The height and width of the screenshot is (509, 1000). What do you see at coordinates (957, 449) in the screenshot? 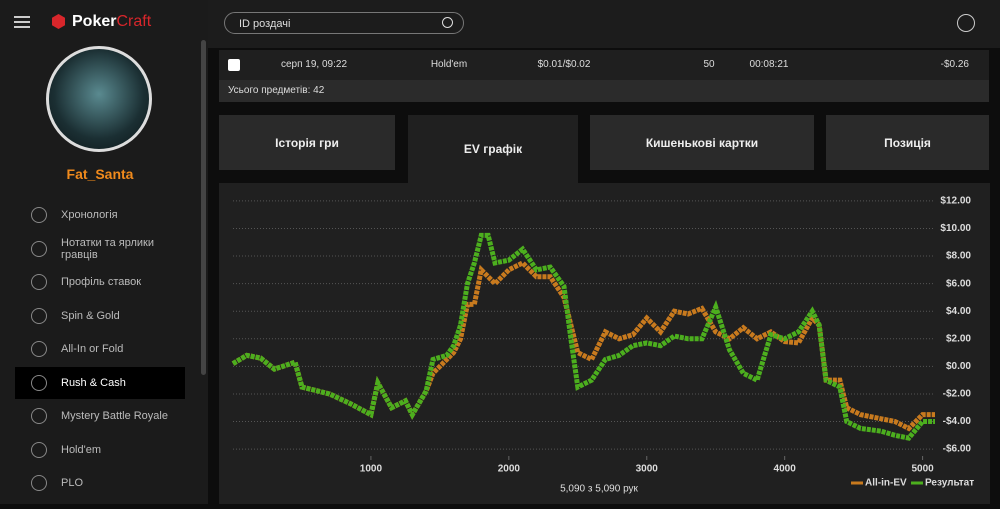
I see `y-tick-label: -$6.00` at bounding box center [957, 449].